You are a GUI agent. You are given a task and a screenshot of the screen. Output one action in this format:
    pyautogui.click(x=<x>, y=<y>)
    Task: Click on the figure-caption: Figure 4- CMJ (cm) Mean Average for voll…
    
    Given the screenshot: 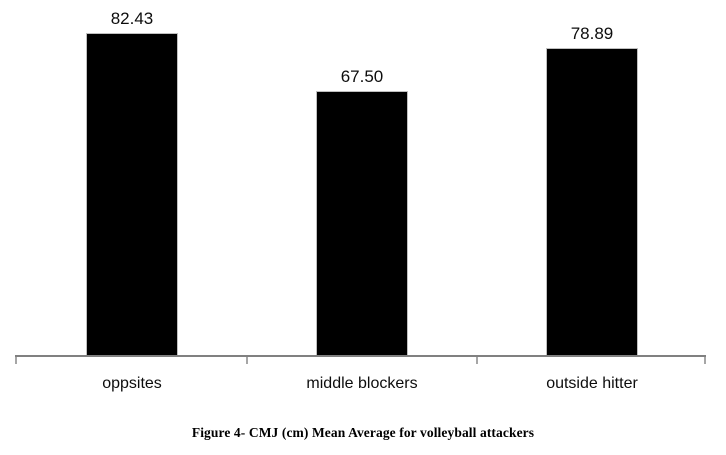 What is the action you would take?
    pyautogui.click(x=363, y=432)
    